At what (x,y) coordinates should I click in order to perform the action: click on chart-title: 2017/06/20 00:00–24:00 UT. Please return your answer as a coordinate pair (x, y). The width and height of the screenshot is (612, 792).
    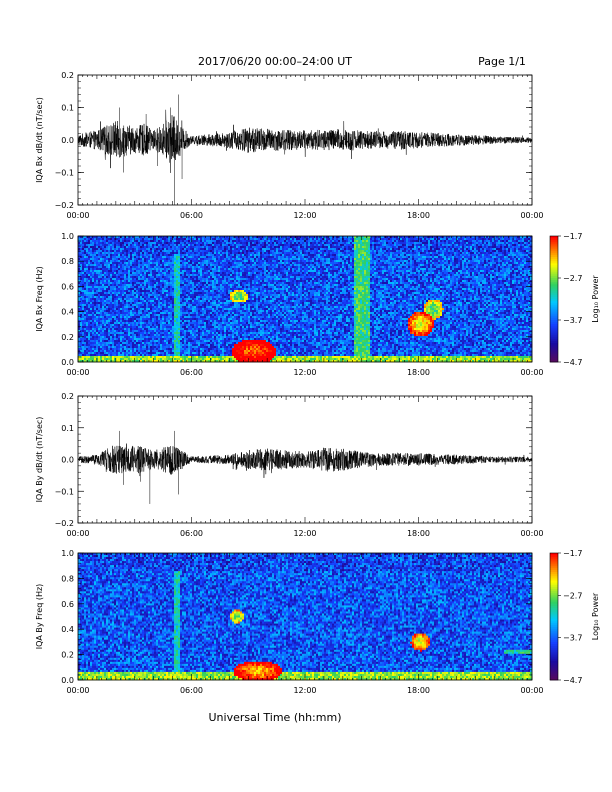
    Looking at the image, I should click on (275, 61).